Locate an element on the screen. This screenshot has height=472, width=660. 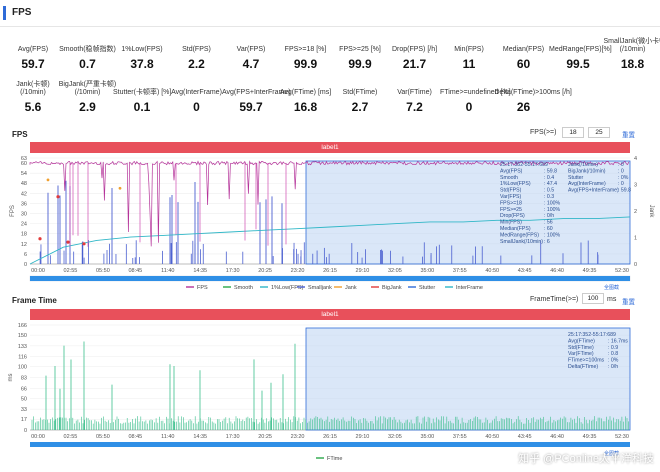
stat-label: Avg(FPS+InterFrame) is located at coordinates (256, 92).